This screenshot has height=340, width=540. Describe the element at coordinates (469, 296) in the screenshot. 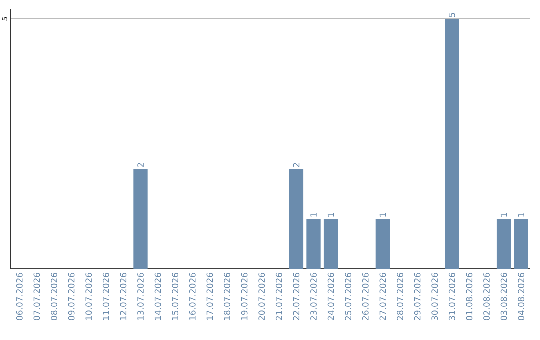

I see `x-tick-label: 01.08.2026` at that location.